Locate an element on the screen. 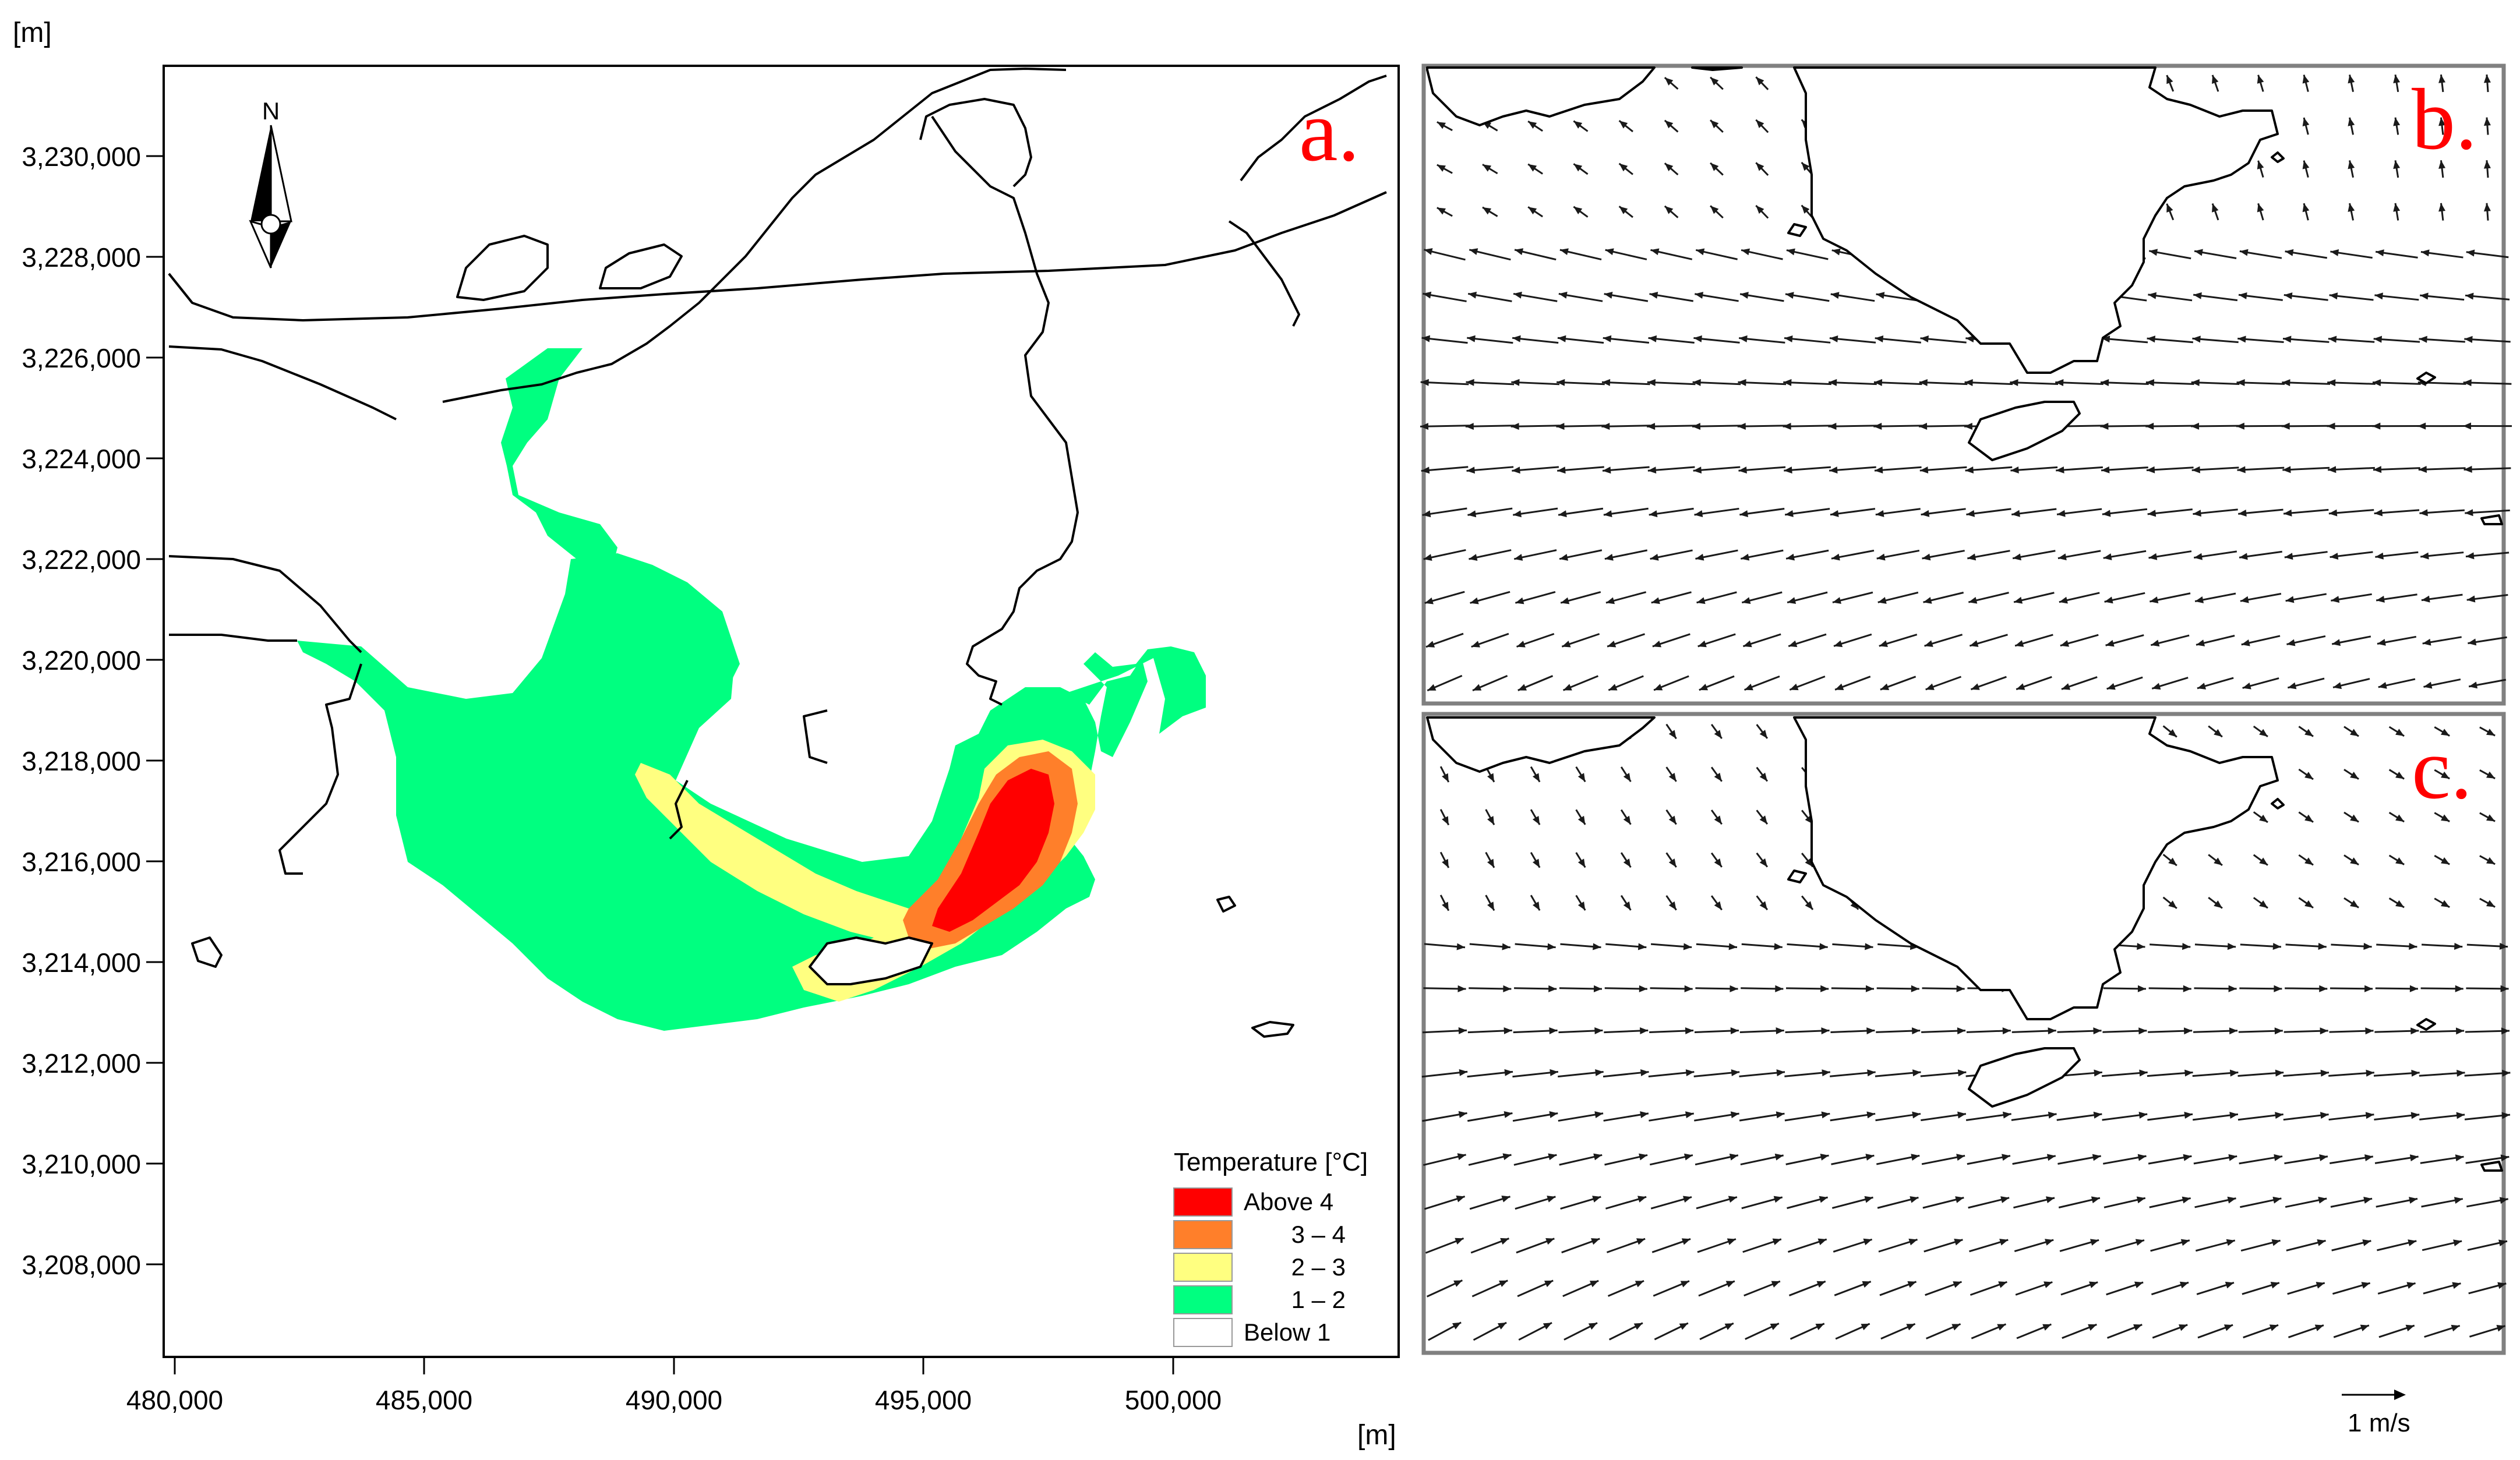 Image resolution: width=2520 pixels, height=1460 pixels. y-axis-ticks is located at coordinates (155, 710).